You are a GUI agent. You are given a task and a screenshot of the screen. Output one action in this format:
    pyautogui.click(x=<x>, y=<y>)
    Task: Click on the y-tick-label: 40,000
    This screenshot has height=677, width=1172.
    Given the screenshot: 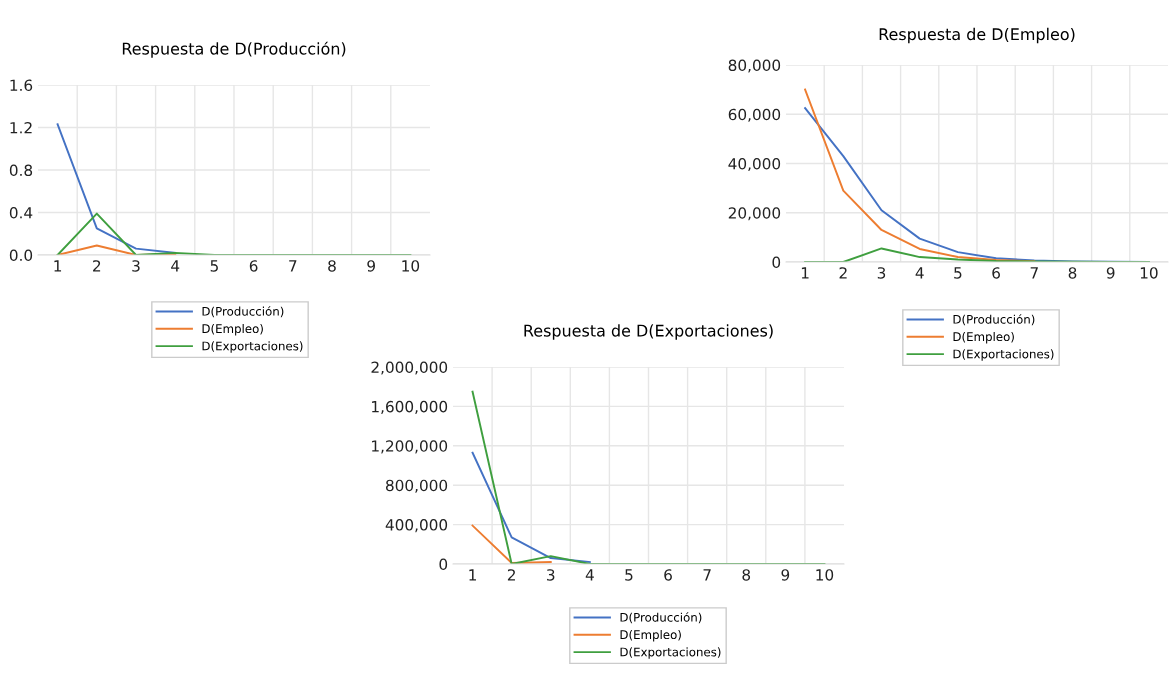 What is the action you would take?
    pyautogui.click(x=754, y=164)
    